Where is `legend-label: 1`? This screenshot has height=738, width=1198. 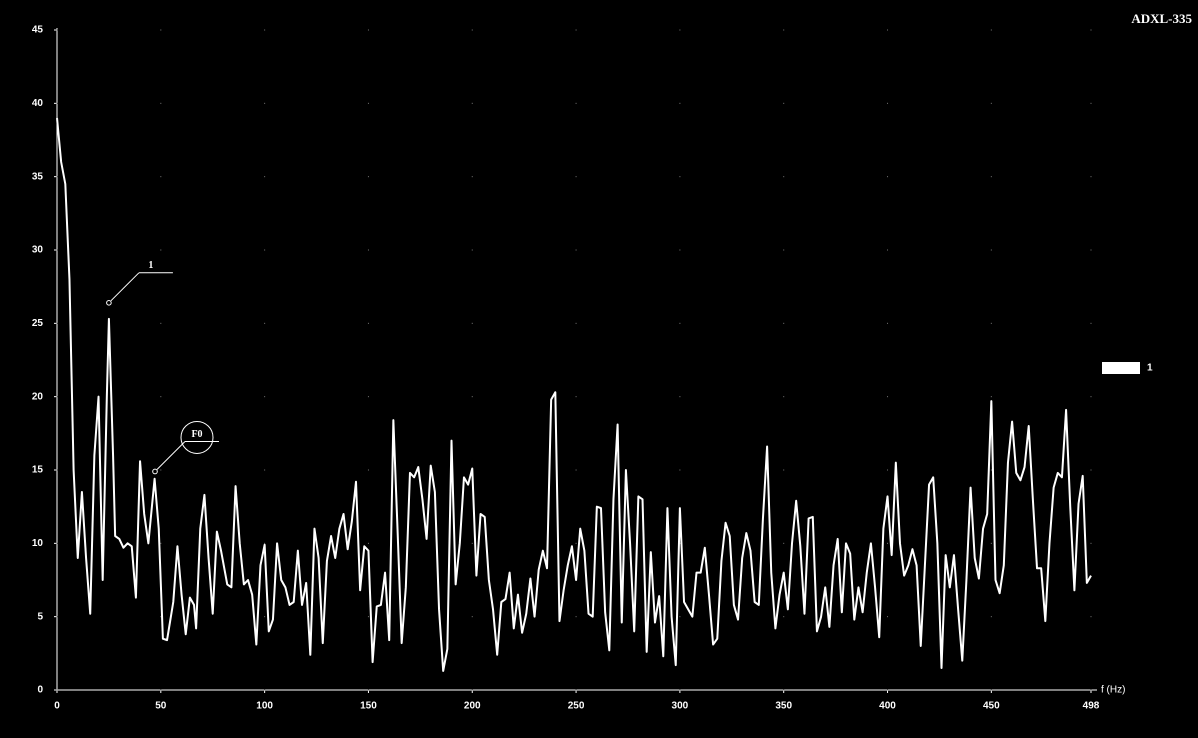 legend-label: 1 is located at coordinates (1150, 368).